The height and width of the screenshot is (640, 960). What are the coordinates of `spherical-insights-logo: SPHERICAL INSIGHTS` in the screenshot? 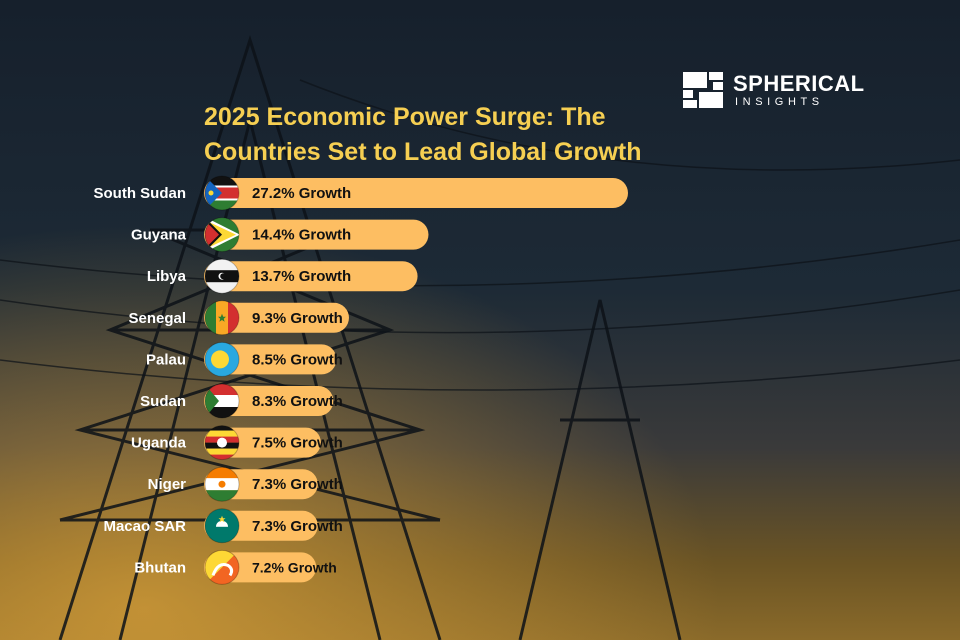 It's located at (774, 91).